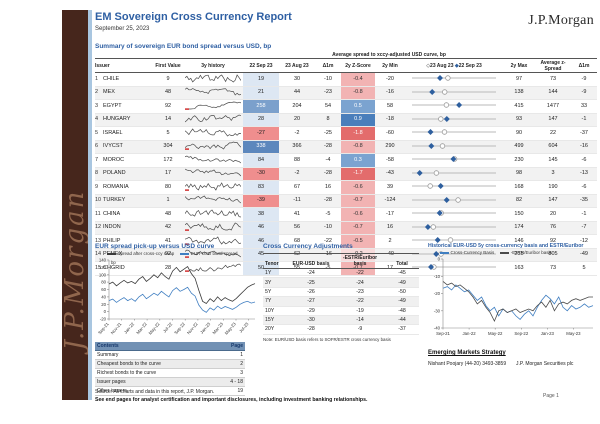 The height and width of the screenshot is (424, 600). What do you see at coordinates (553, 147) in the screenshot?
I see `avg-z-spread-cell: 604` at bounding box center [553, 147].